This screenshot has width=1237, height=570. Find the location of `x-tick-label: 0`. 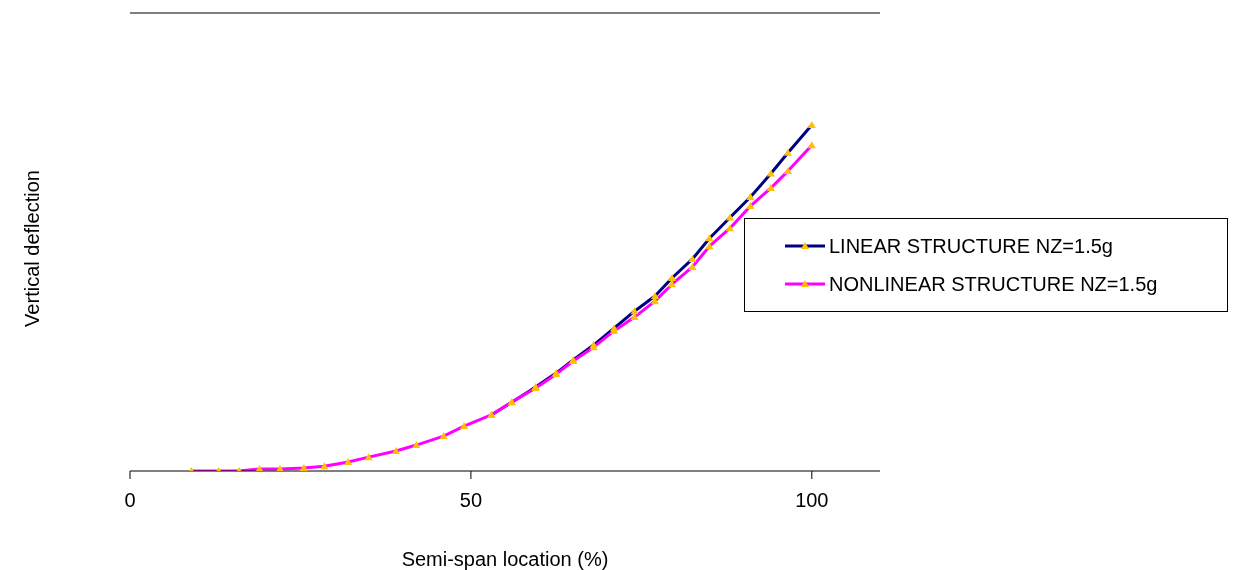

x-tick-label: 0 is located at coordinates (130, 500).